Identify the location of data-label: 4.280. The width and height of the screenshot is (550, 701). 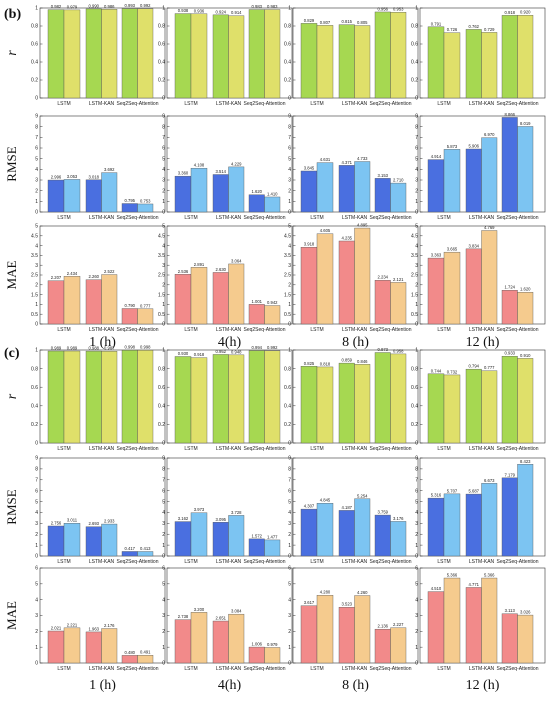
(325, 592).